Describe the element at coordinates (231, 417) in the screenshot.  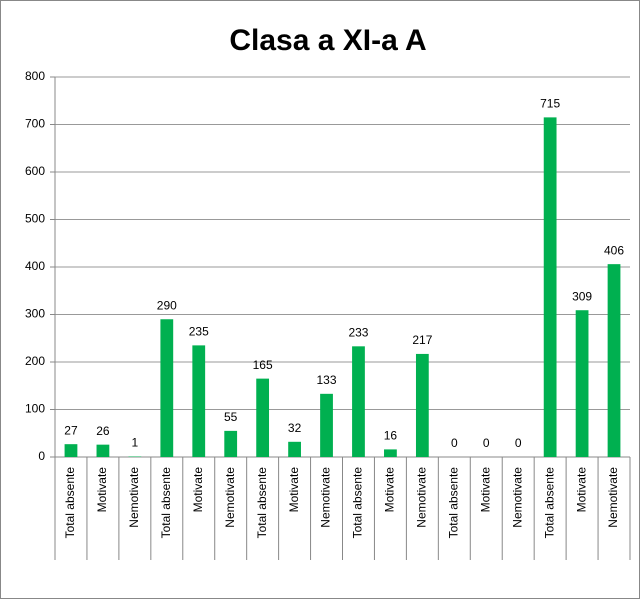
I see `data-label: 55` at that location.